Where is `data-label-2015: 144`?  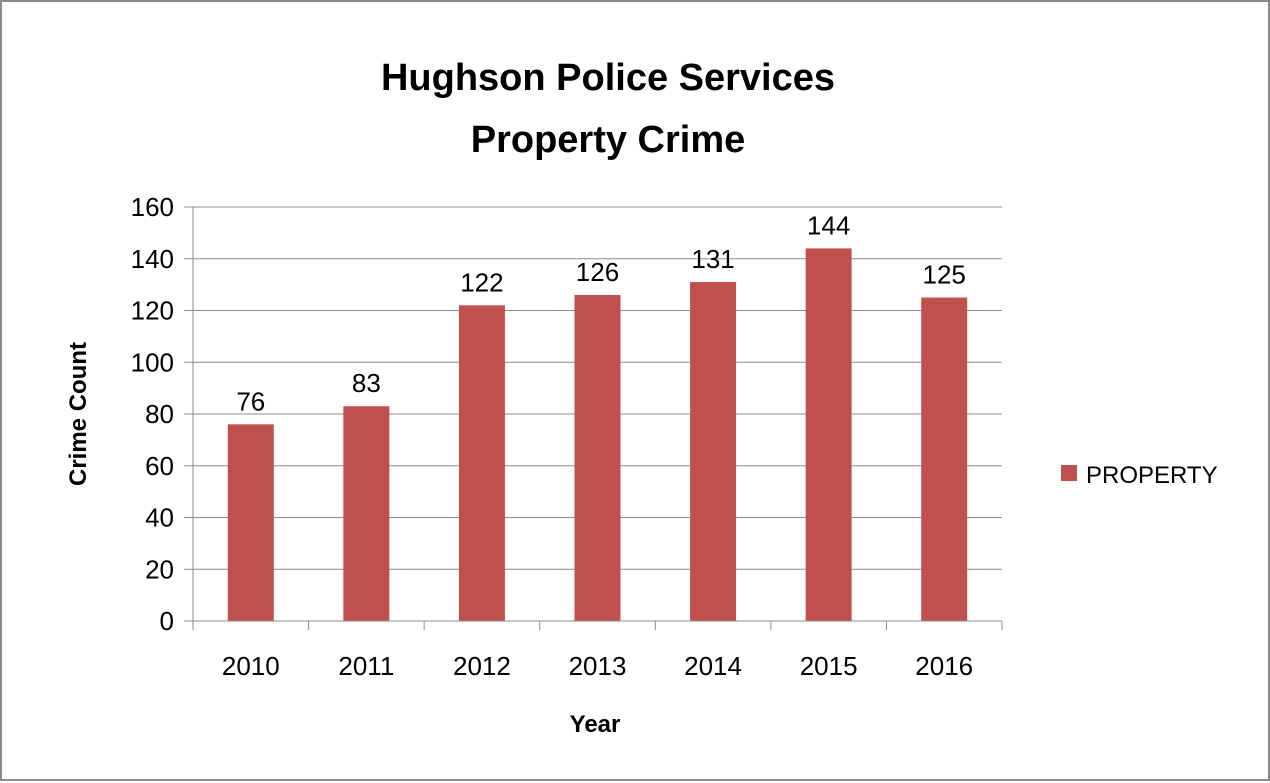 data-label-2015: 144 is located at coordinates (828, 225).